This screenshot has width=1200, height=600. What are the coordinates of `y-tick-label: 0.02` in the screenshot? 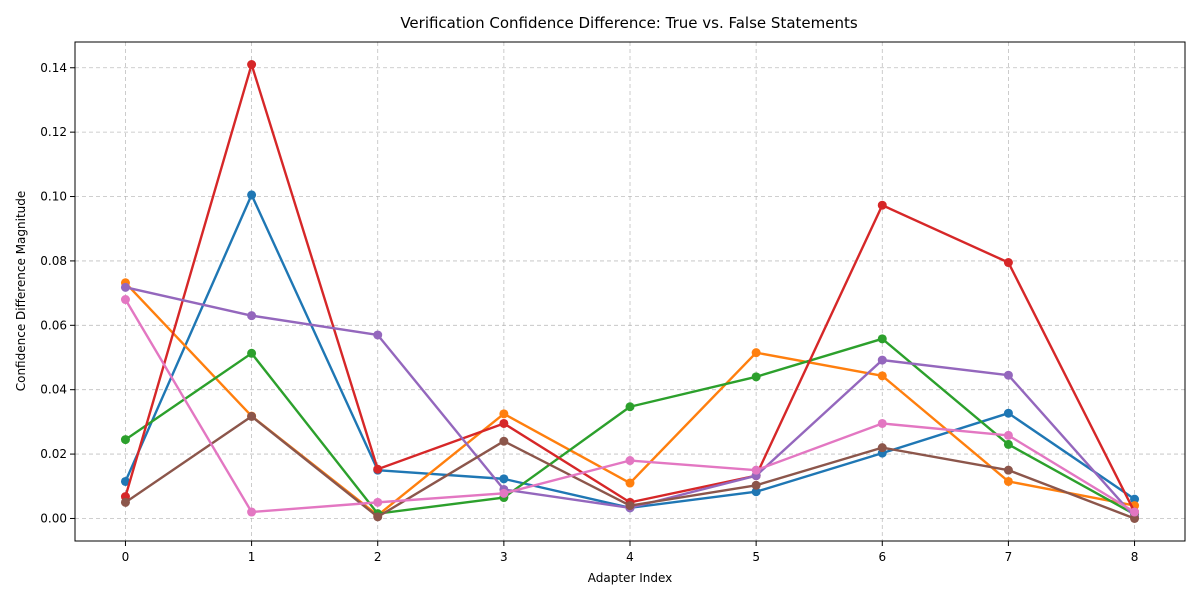 It's located at (53, 454).